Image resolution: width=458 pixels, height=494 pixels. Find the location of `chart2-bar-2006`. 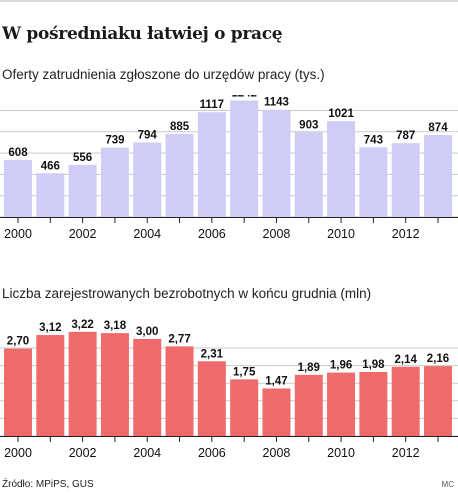

chart2-bar-2006 is located at coordinates (211, 398).